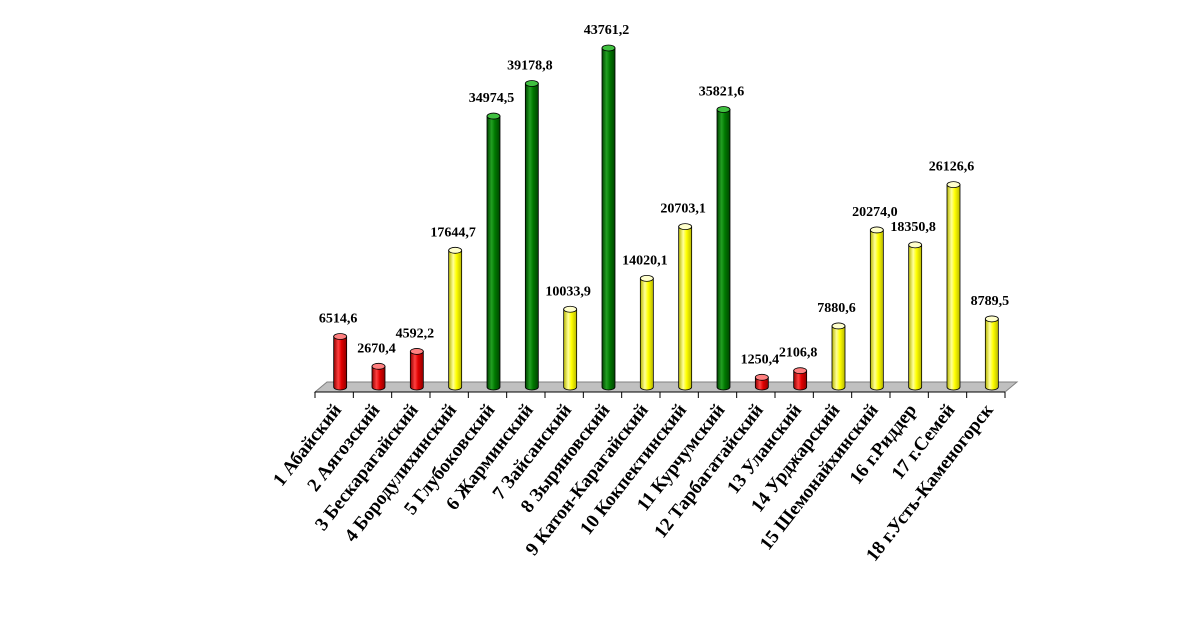 The height and width of the screenshot is (641, 1188). What do you see at coordinates (415, 333) in the screenshot?
I see `value-label: 4592,2` at bounding box center [415, 333].